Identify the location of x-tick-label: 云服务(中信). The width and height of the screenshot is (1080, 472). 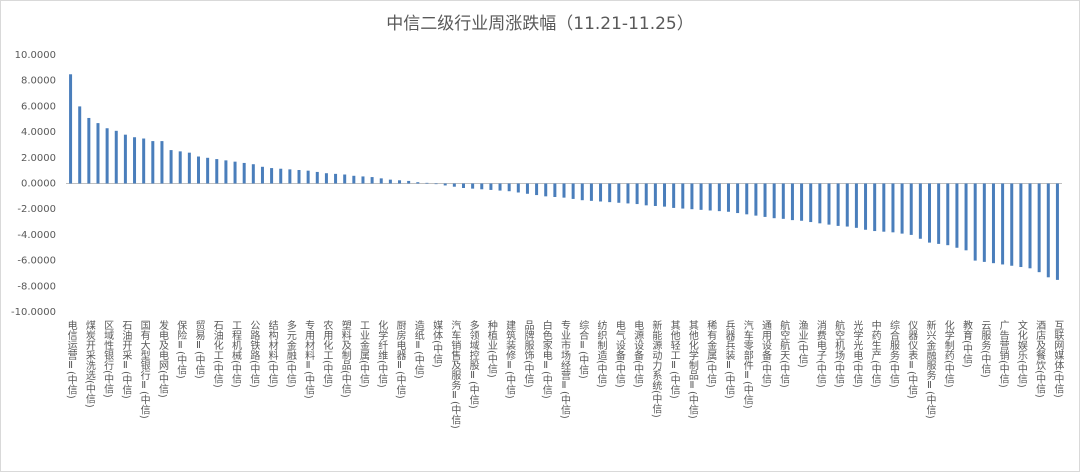
(985, 349).